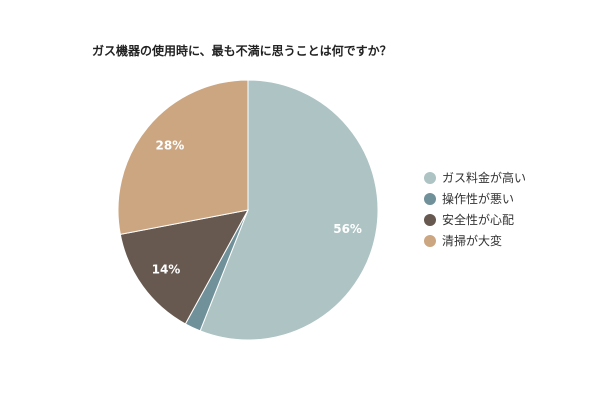  Describe the element at coordinates (347, 229) in the screenshot. I see `slice-label-1: 56%` at that location.